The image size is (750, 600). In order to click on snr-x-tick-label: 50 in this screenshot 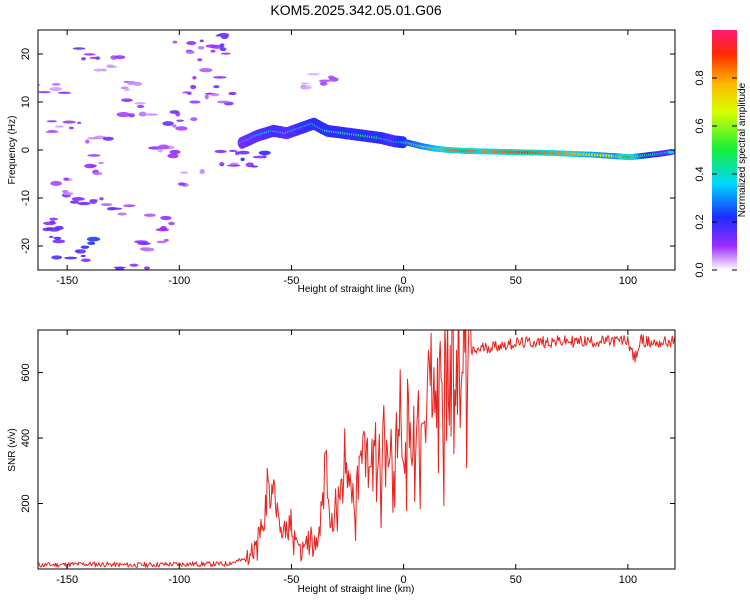, I will do `click(516, 580)`.